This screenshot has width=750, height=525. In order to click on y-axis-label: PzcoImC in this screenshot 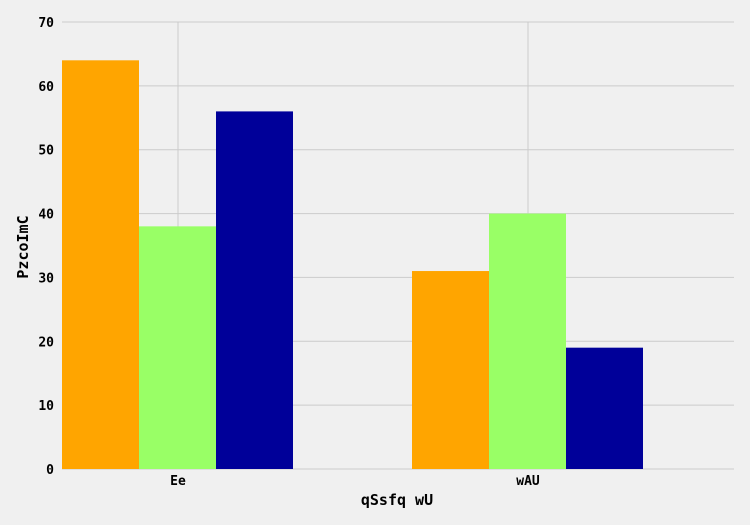, I will do `click(23, 246)`.